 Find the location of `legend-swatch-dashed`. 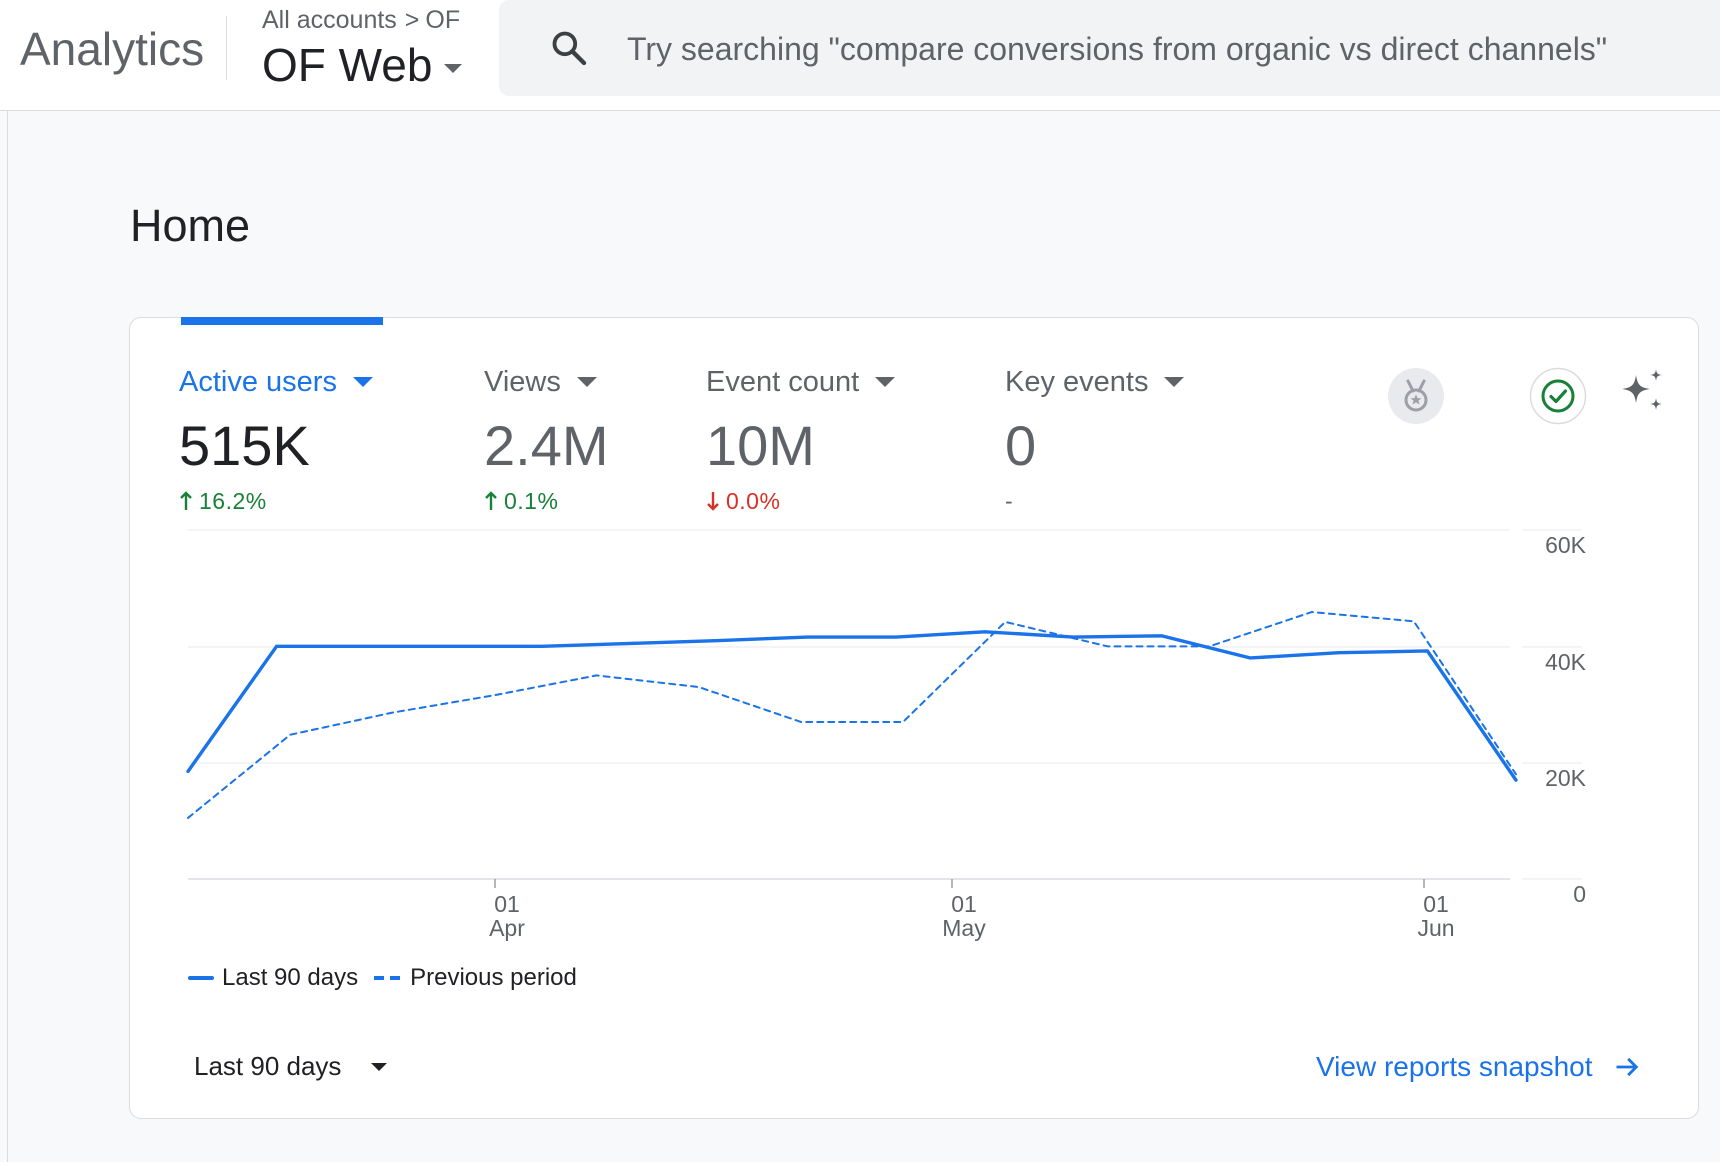

legend-swatch-dashed is located at coordinates (387, 978).